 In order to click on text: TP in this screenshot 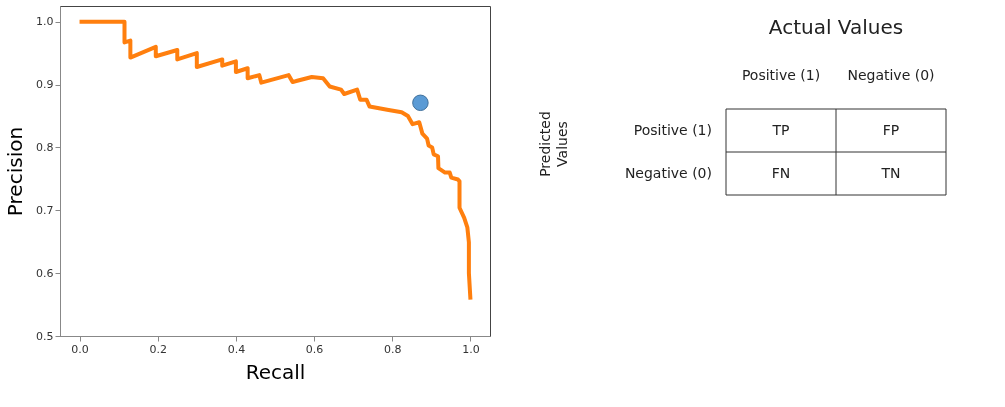, I will do `click(781, 129)`.